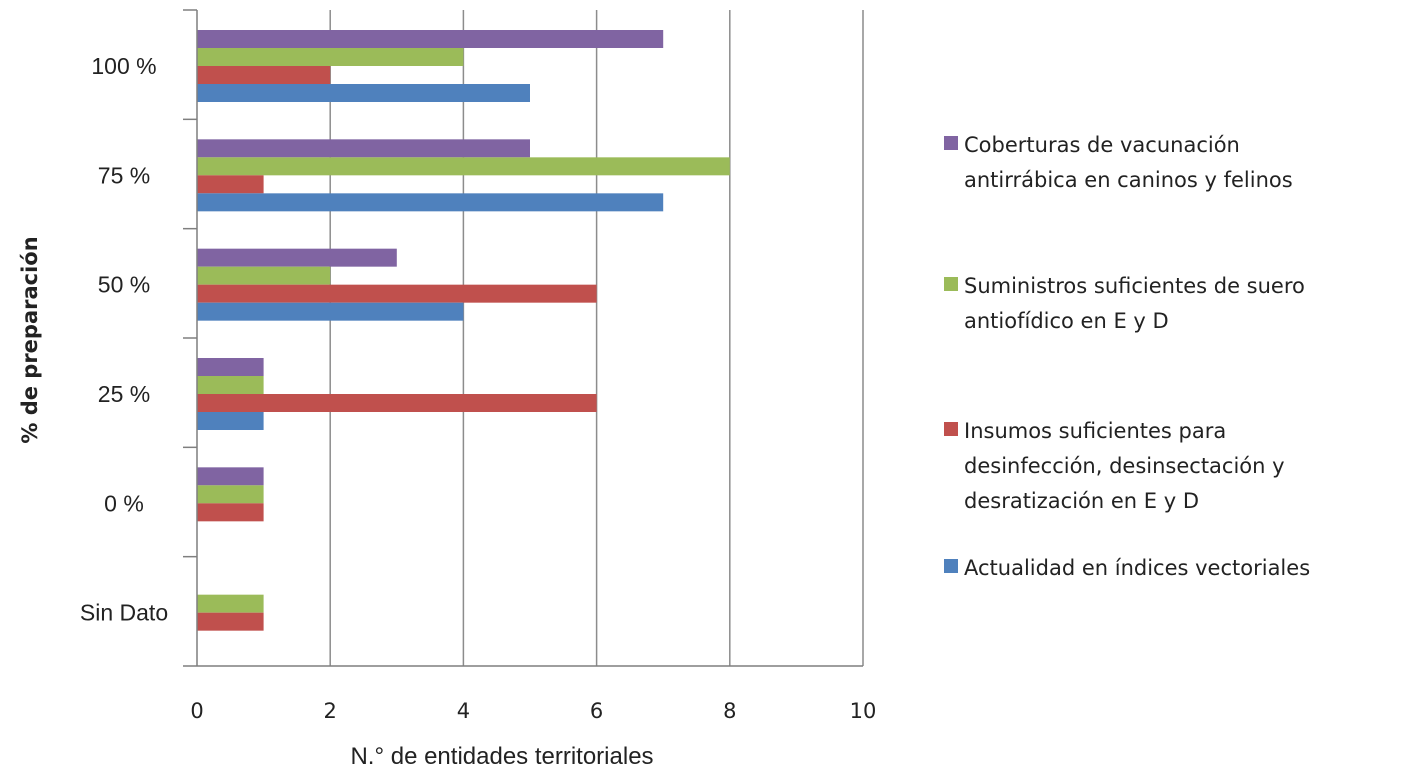 The width and height of the screenshot is (1424, 772). What do you see at coordinates (196, 711) in the screenshot?
I see `x-tick-label: 0` at bounding box center [196, 711].